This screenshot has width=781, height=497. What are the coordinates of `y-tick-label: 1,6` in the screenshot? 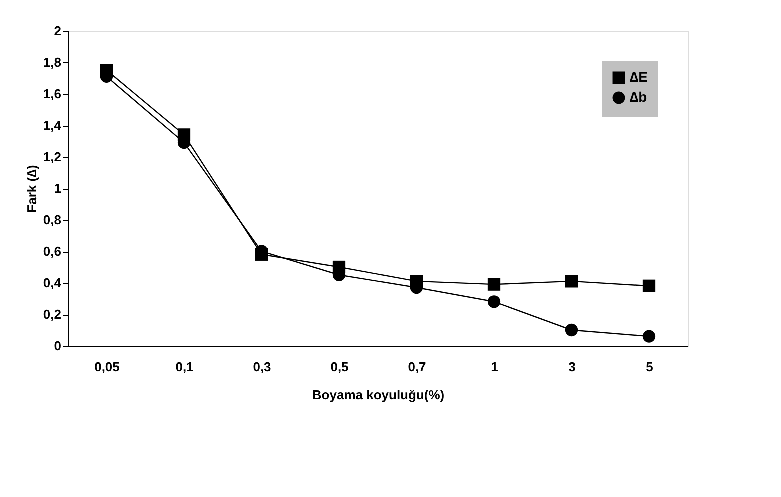 It's located at (52, 94).